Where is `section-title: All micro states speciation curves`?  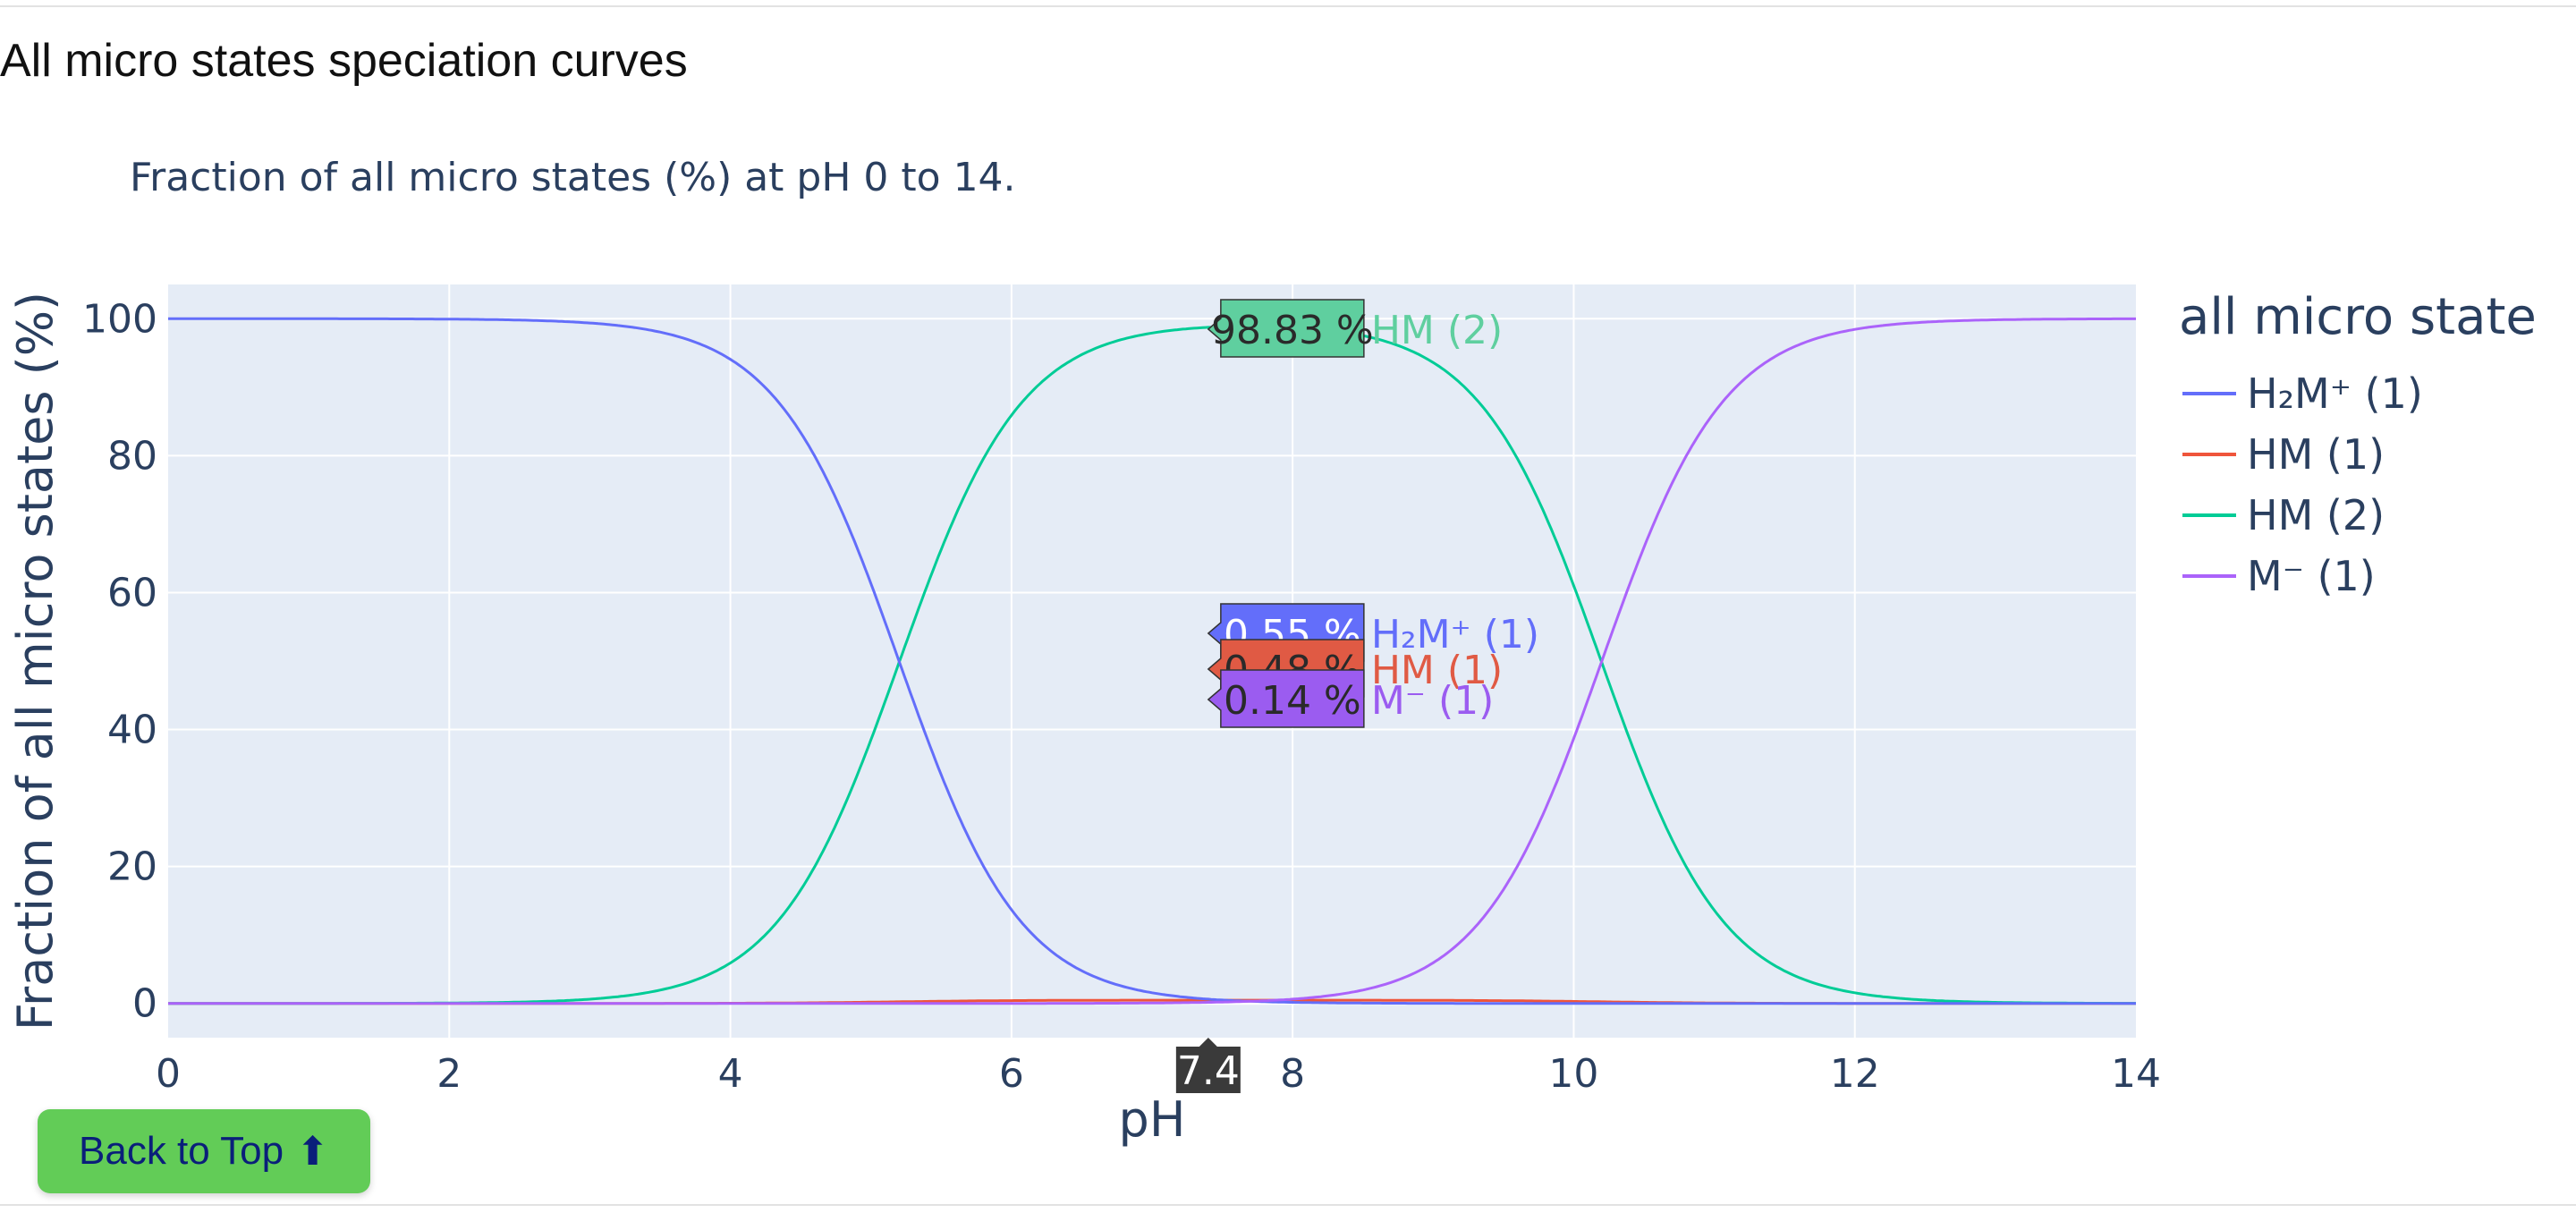 section-title: All micro states speciation curves is located at coordinates (344, 61).